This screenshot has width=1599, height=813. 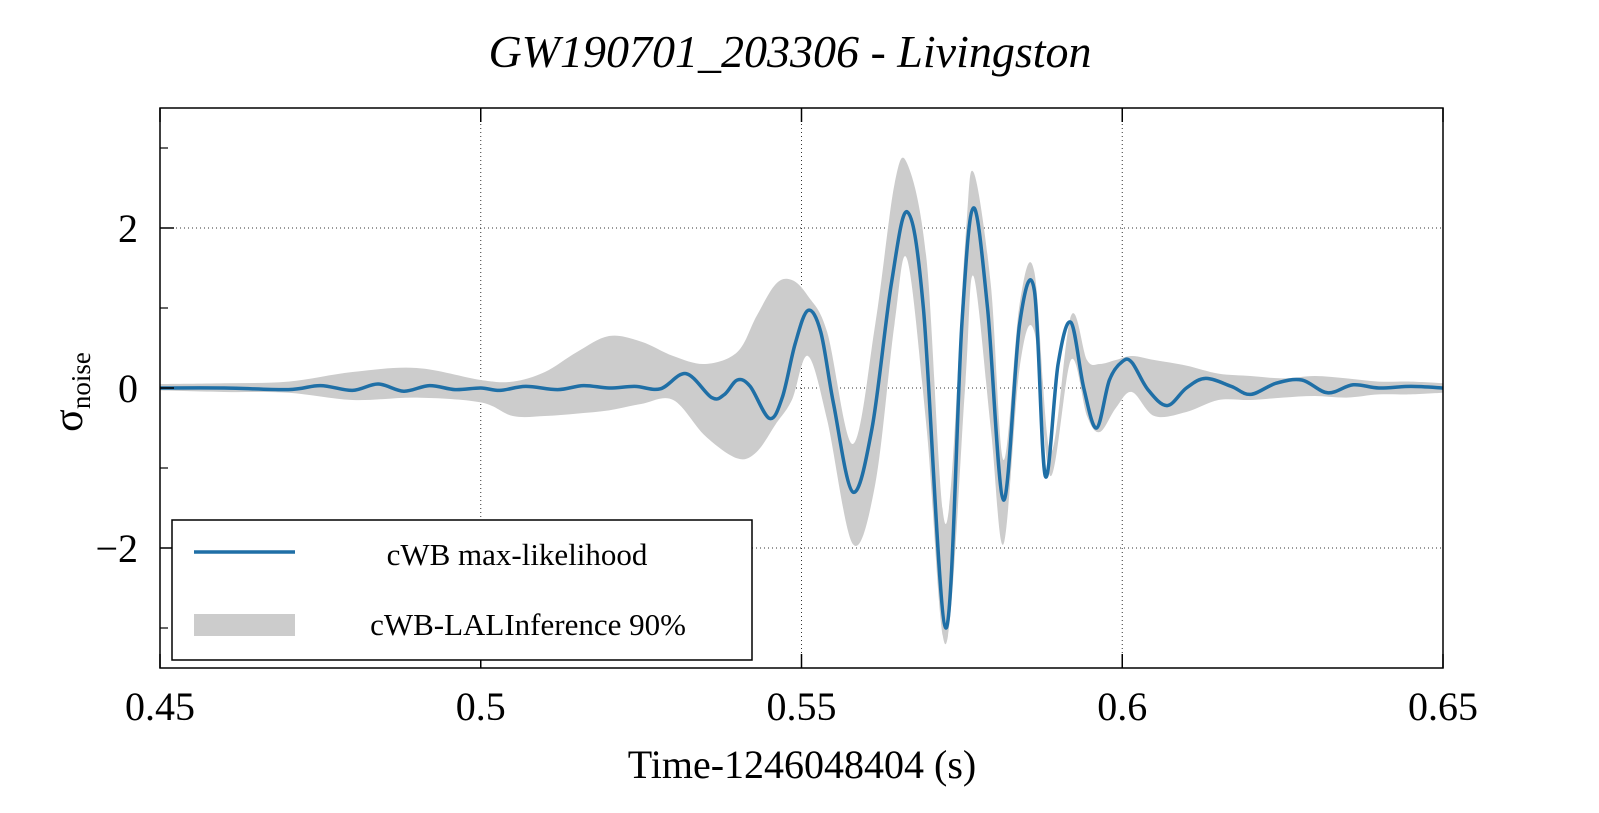 I want to click on legend-box, so click(x=462, y=590).